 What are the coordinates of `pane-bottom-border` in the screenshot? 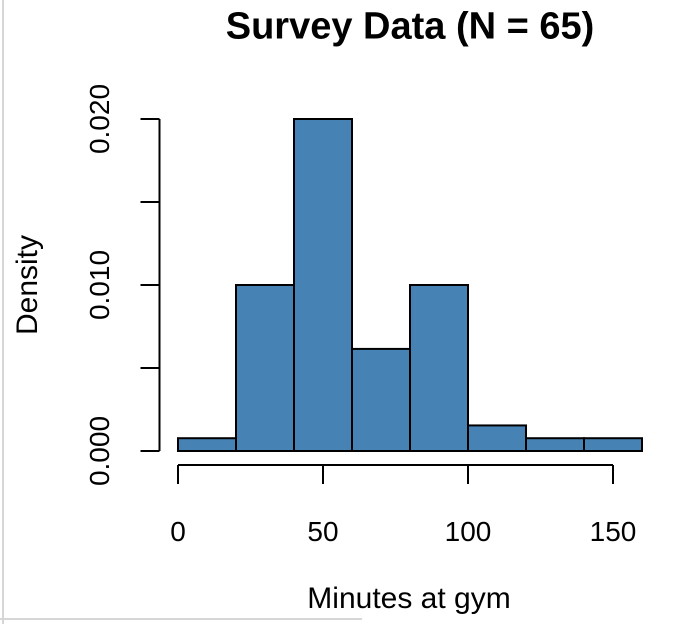 It's located at (181, 619).